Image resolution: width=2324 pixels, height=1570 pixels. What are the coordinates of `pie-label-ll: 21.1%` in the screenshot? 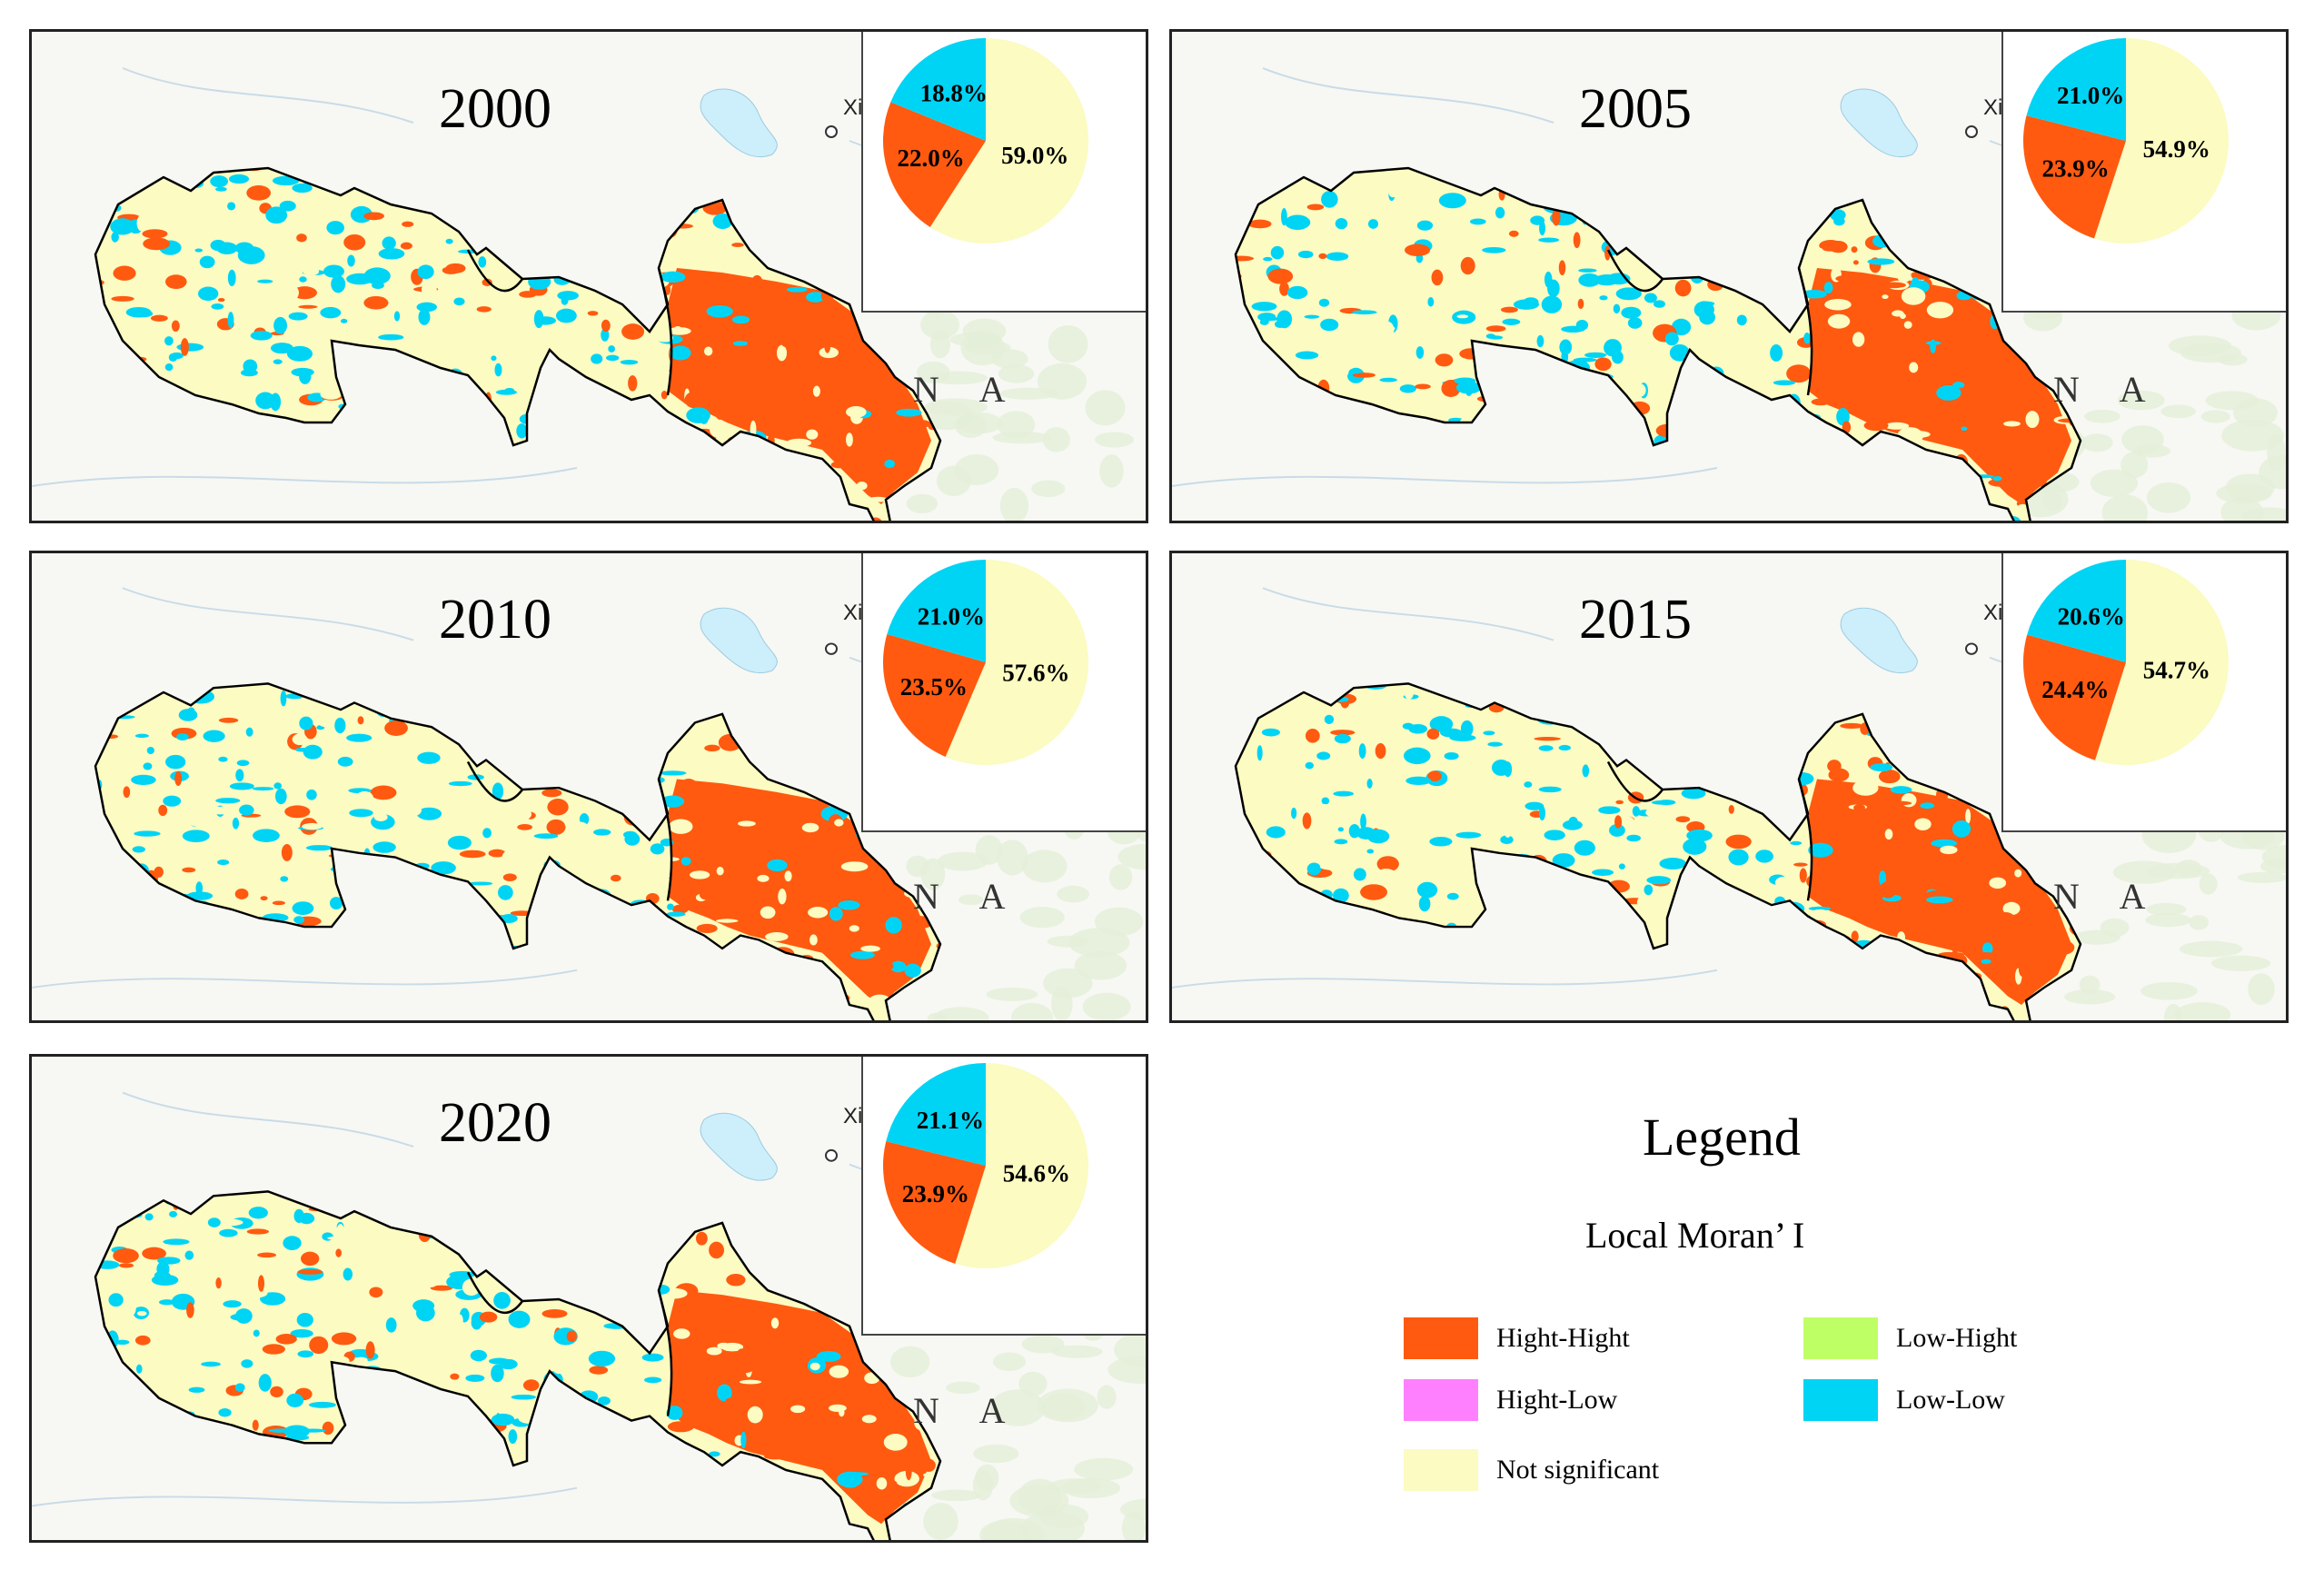 It's located at (950, 1120).